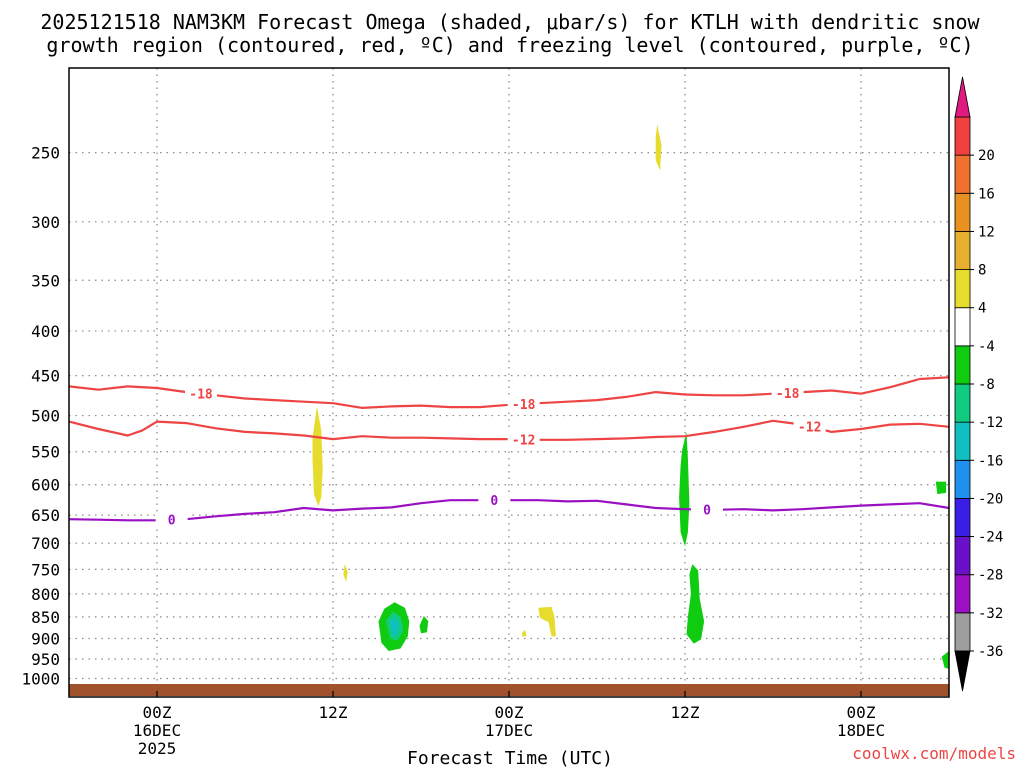  What do you see at coordinates (990, 652) in the screenshot?
I see `colorbar-label: -36` at bounding box center [990, 652].